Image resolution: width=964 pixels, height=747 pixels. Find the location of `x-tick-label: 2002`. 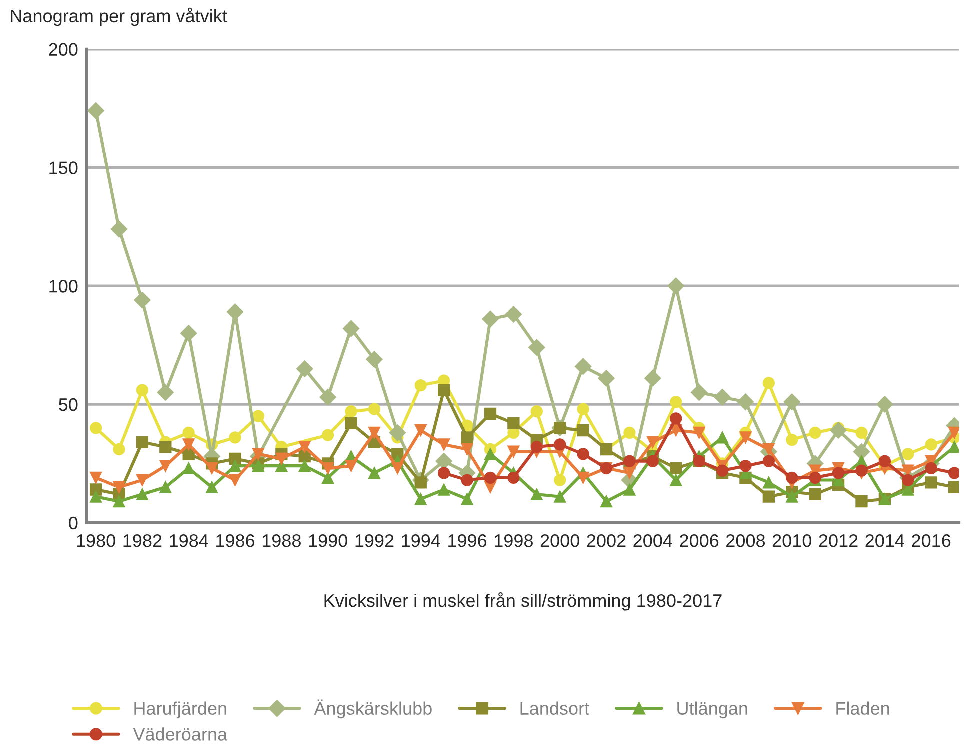

x-tick-label: 2002 is located at coordinates (606, 541).